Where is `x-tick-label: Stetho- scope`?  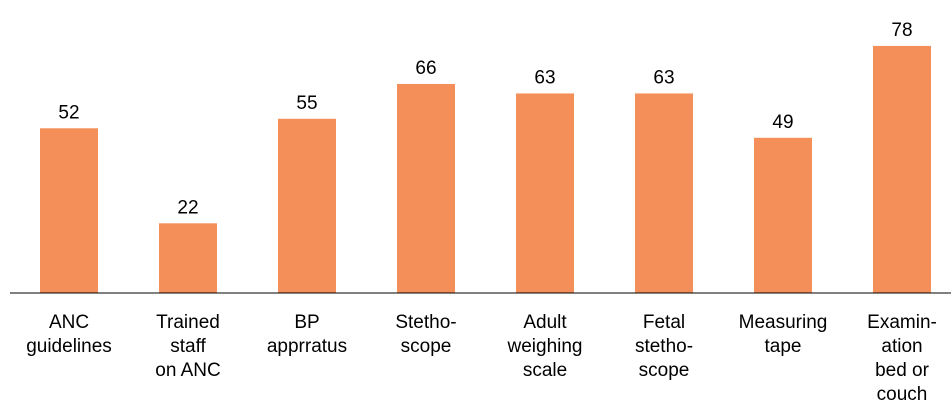 x-tick-label: Stetho- scope is located at coordinates (426, 334).